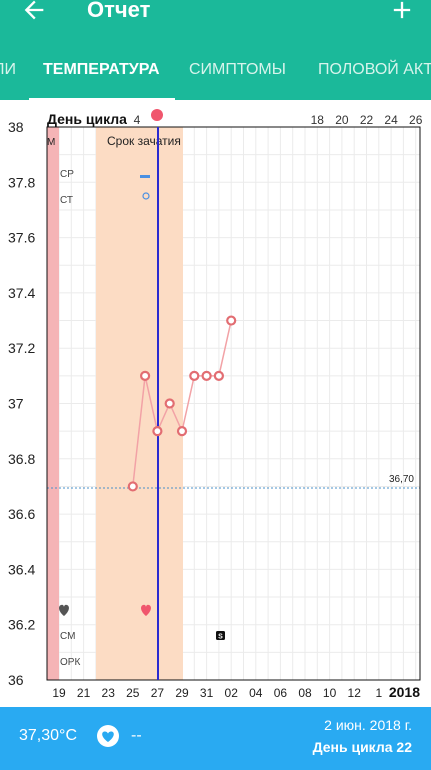 The image size is (431, 770). I want to click on row-label-opk: ОРК, so click(70, 662).